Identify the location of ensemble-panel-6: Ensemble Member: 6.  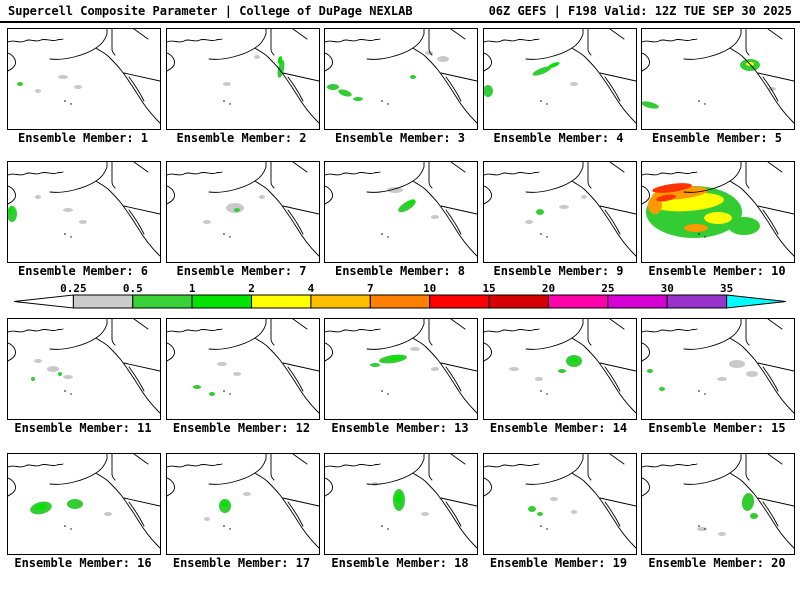
(84, 219).